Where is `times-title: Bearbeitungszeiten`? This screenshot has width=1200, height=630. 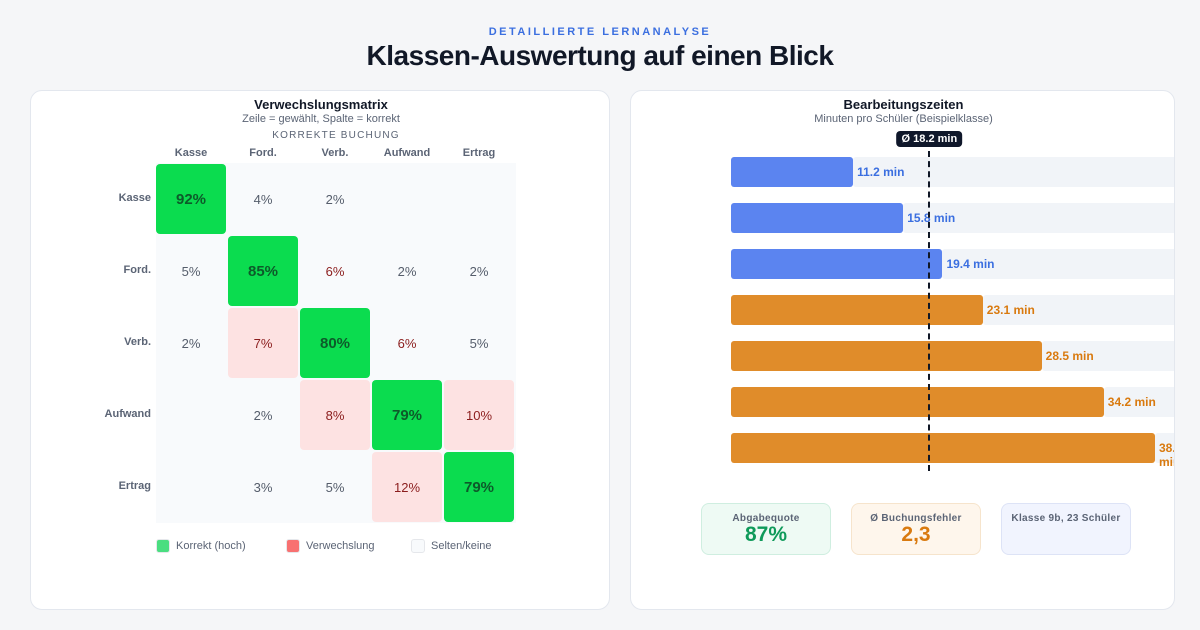 times-title: Bearbeitungszeiten is located at coordinates (903, 104).